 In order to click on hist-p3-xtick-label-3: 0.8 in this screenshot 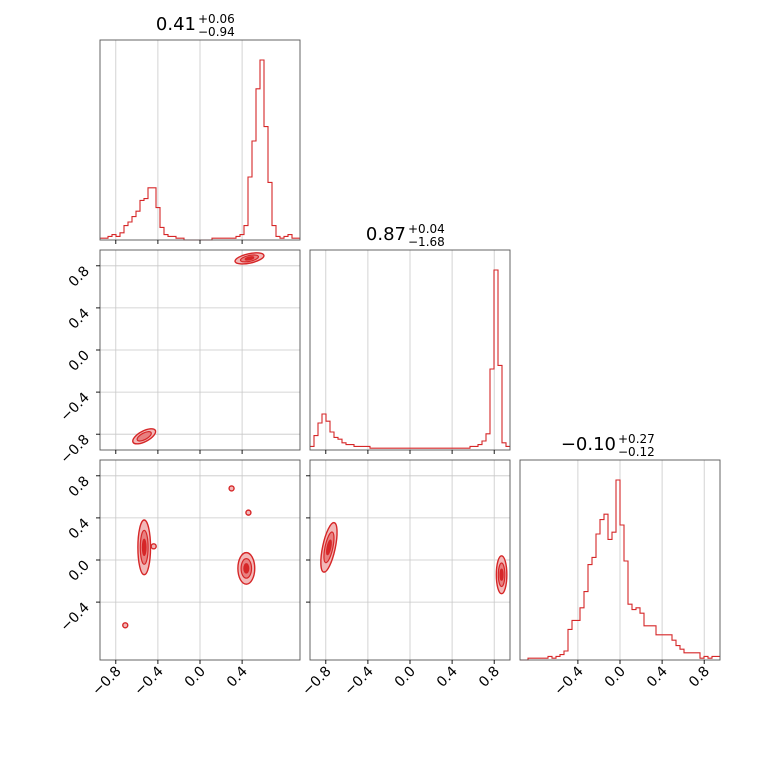, I will do `click(699, 677)`.